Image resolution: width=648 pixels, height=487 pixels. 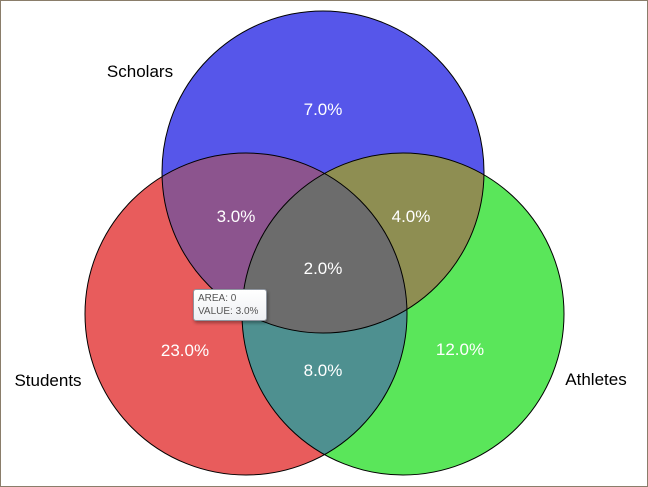 I want to click on value-label-students: 23.0%, so click(x=185, y=350).